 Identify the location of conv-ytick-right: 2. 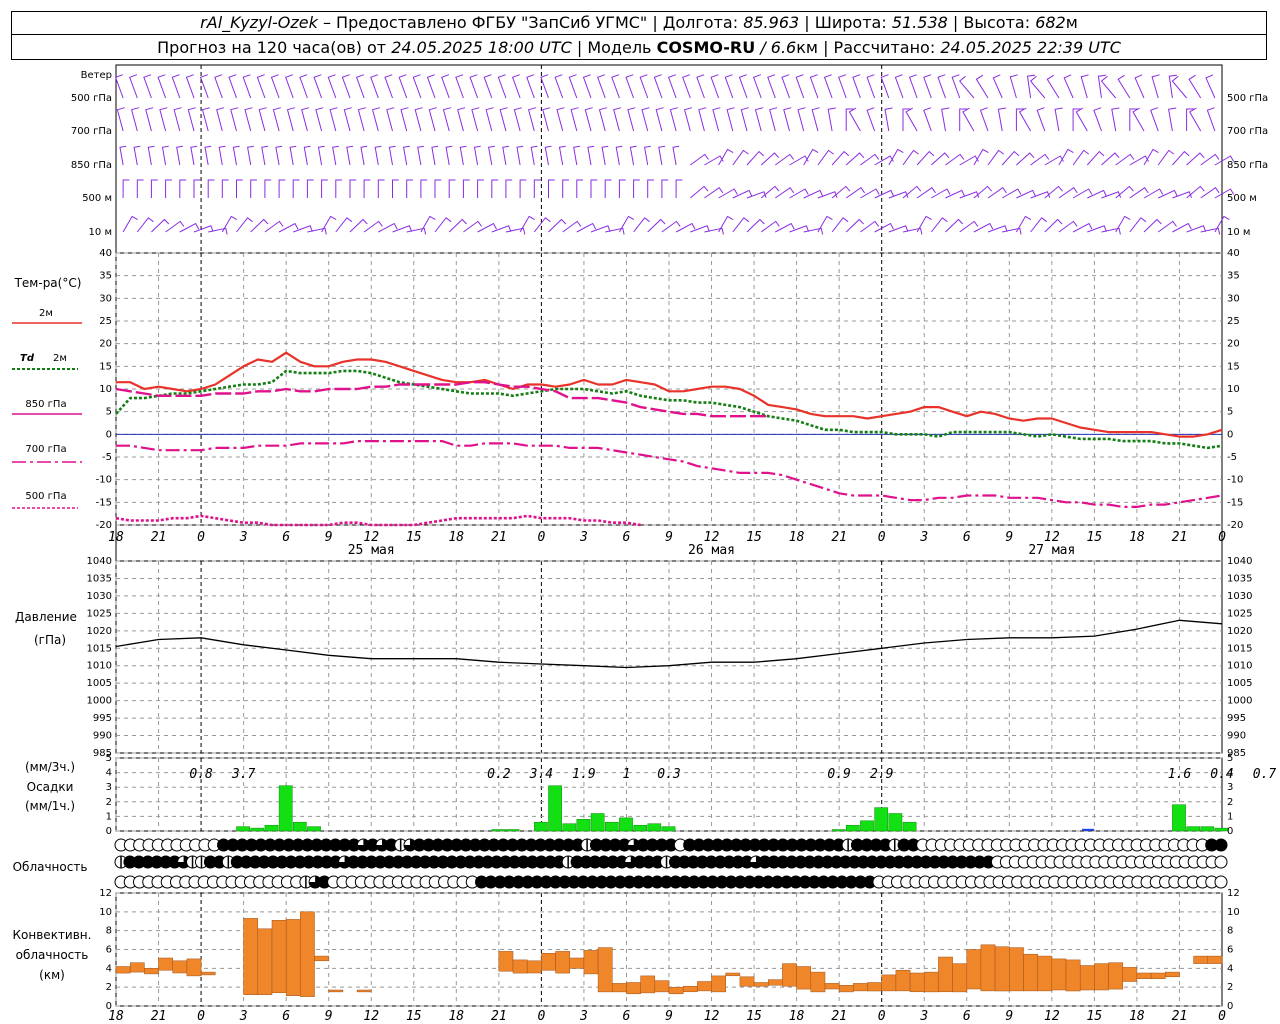
(1230, 987).